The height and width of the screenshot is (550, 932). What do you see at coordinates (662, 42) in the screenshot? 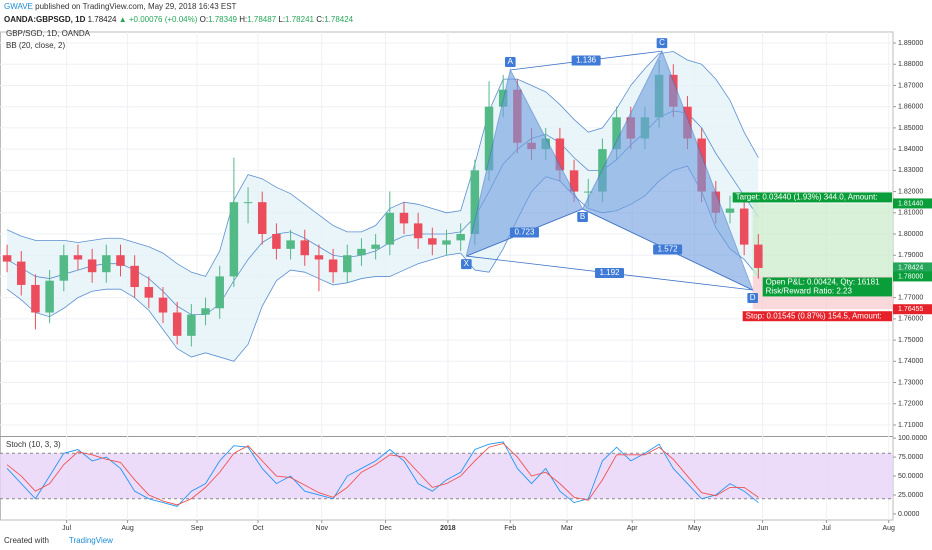
I see `pattern-label: C` at bounding box center [662, 42].